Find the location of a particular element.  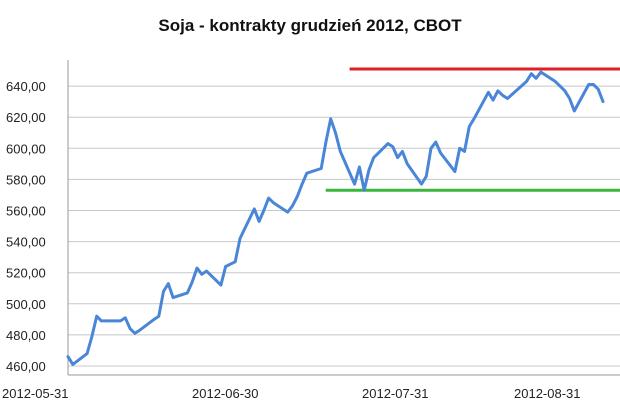

x-tick-label: 2012-05-31 is located at coordinates (35, 393).